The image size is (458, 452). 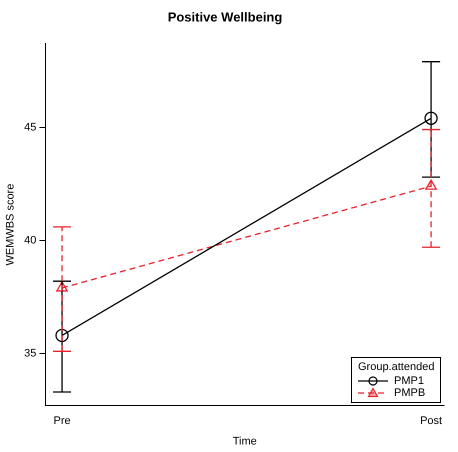 I want to click on x-tick-label: Pre, so click(x=62, y=421).